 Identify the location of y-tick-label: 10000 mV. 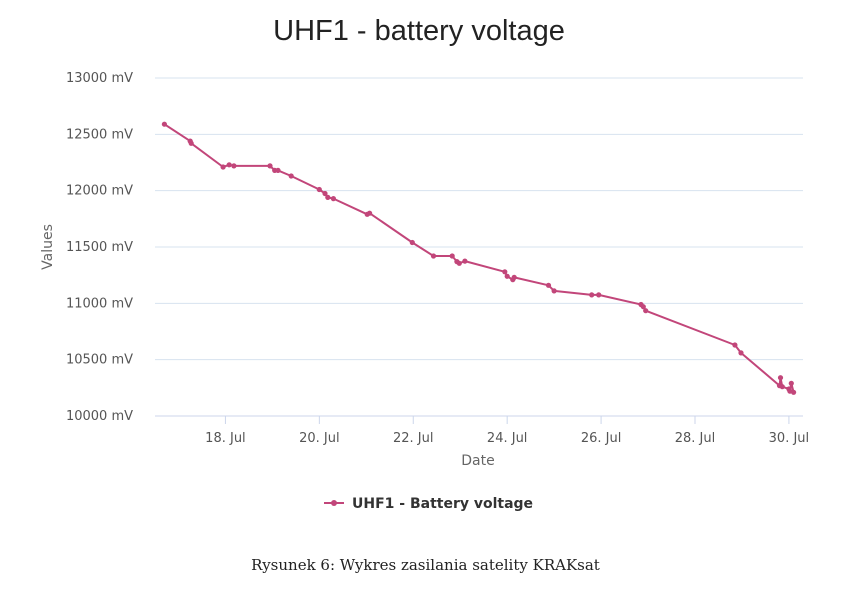
(99, 416).